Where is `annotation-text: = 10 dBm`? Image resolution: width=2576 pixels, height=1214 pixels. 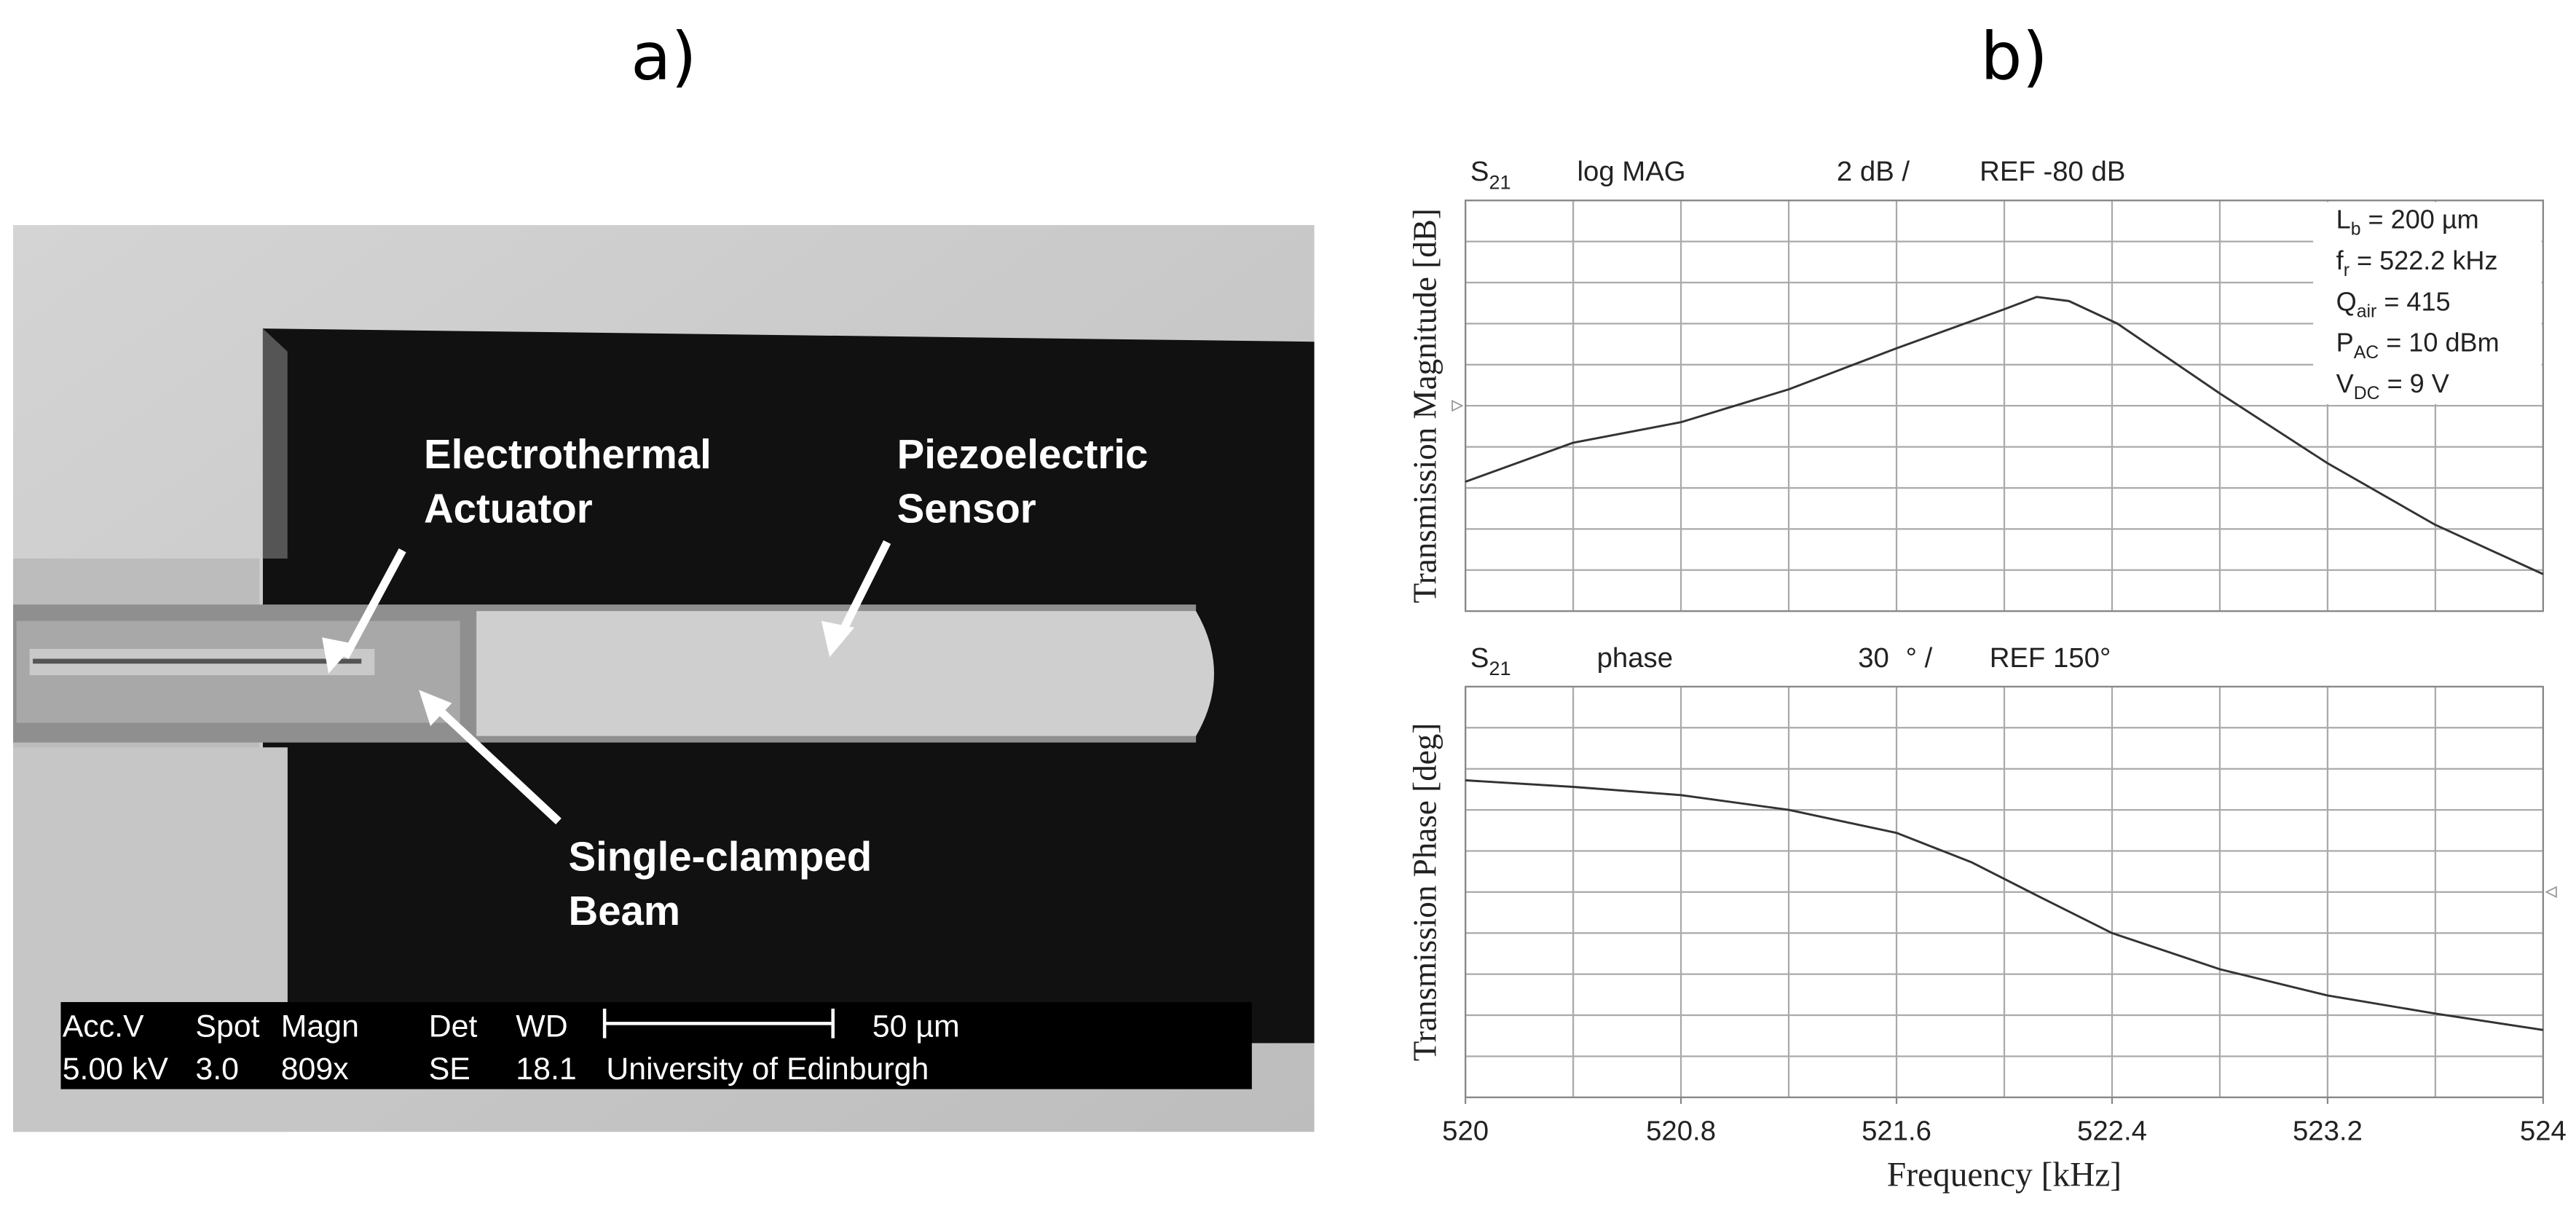 annotation-text: = 10 dBm is located at coordinates (2439, 343).